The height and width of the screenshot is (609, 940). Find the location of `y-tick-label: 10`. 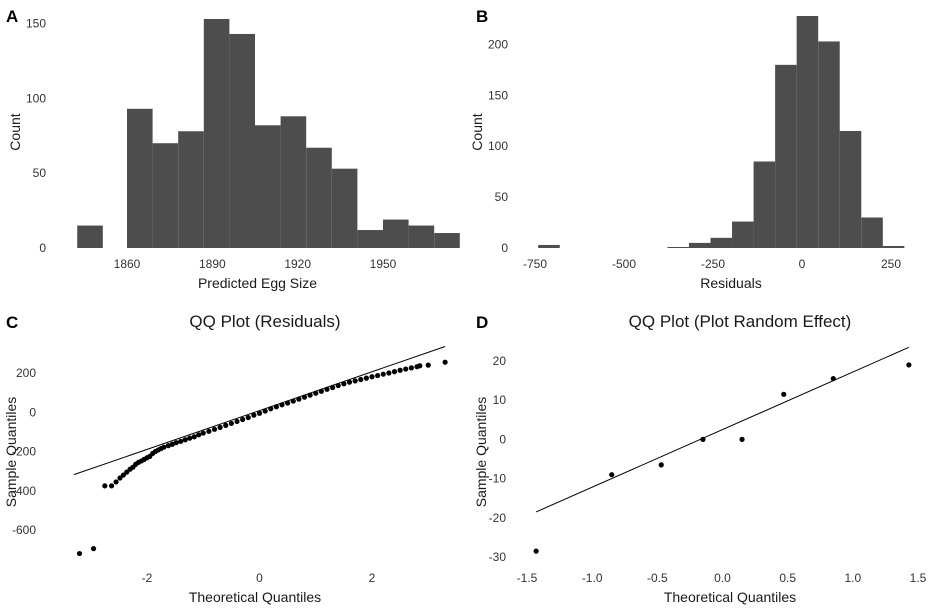

y-tick-label: 10 is located at coordinates (500, 400).